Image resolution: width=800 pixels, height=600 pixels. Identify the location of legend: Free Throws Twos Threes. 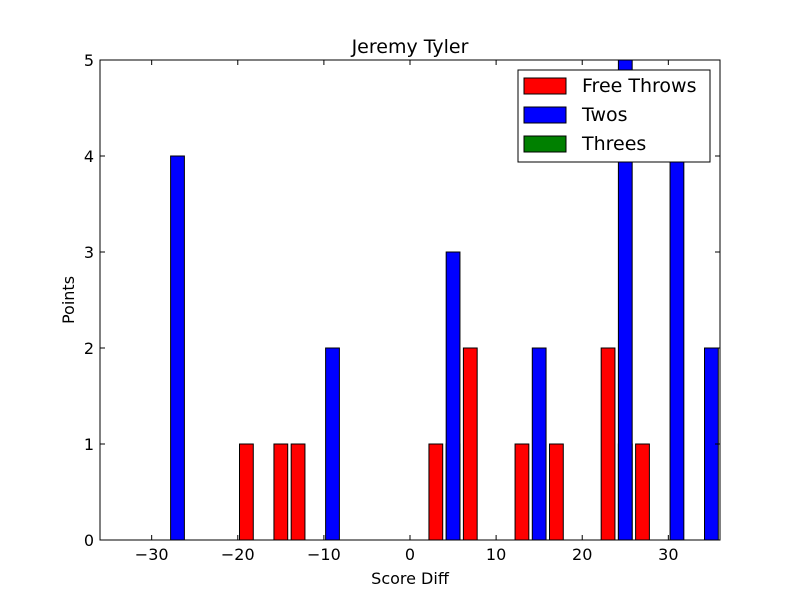
(614, 116).